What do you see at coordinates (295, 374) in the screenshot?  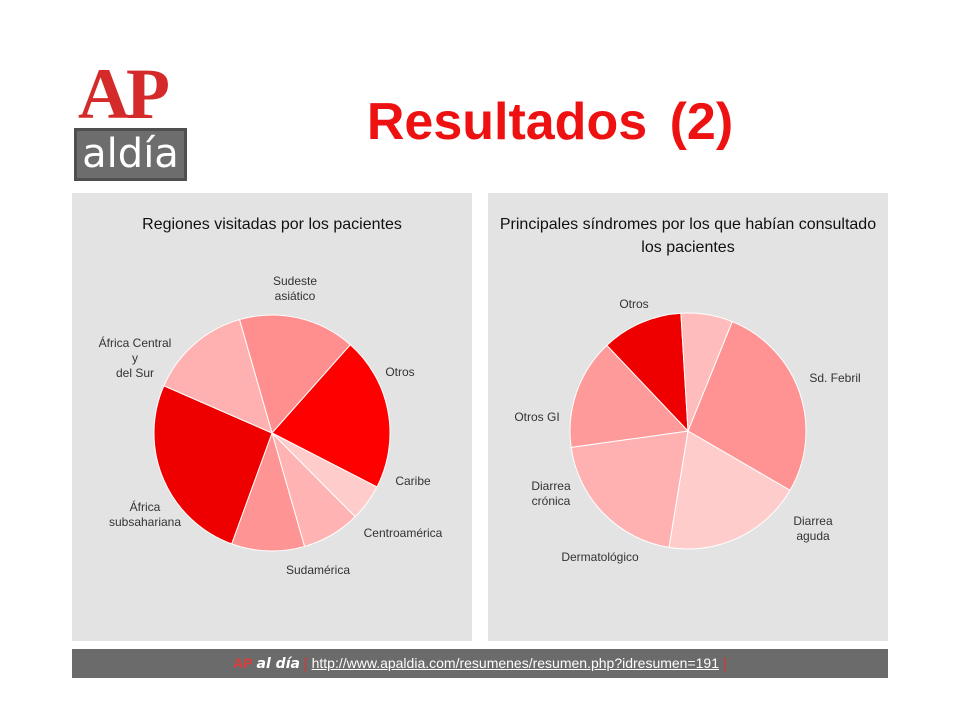 I see `pie-slice-sudeste-asiatico` at bounding box center [295, 374].